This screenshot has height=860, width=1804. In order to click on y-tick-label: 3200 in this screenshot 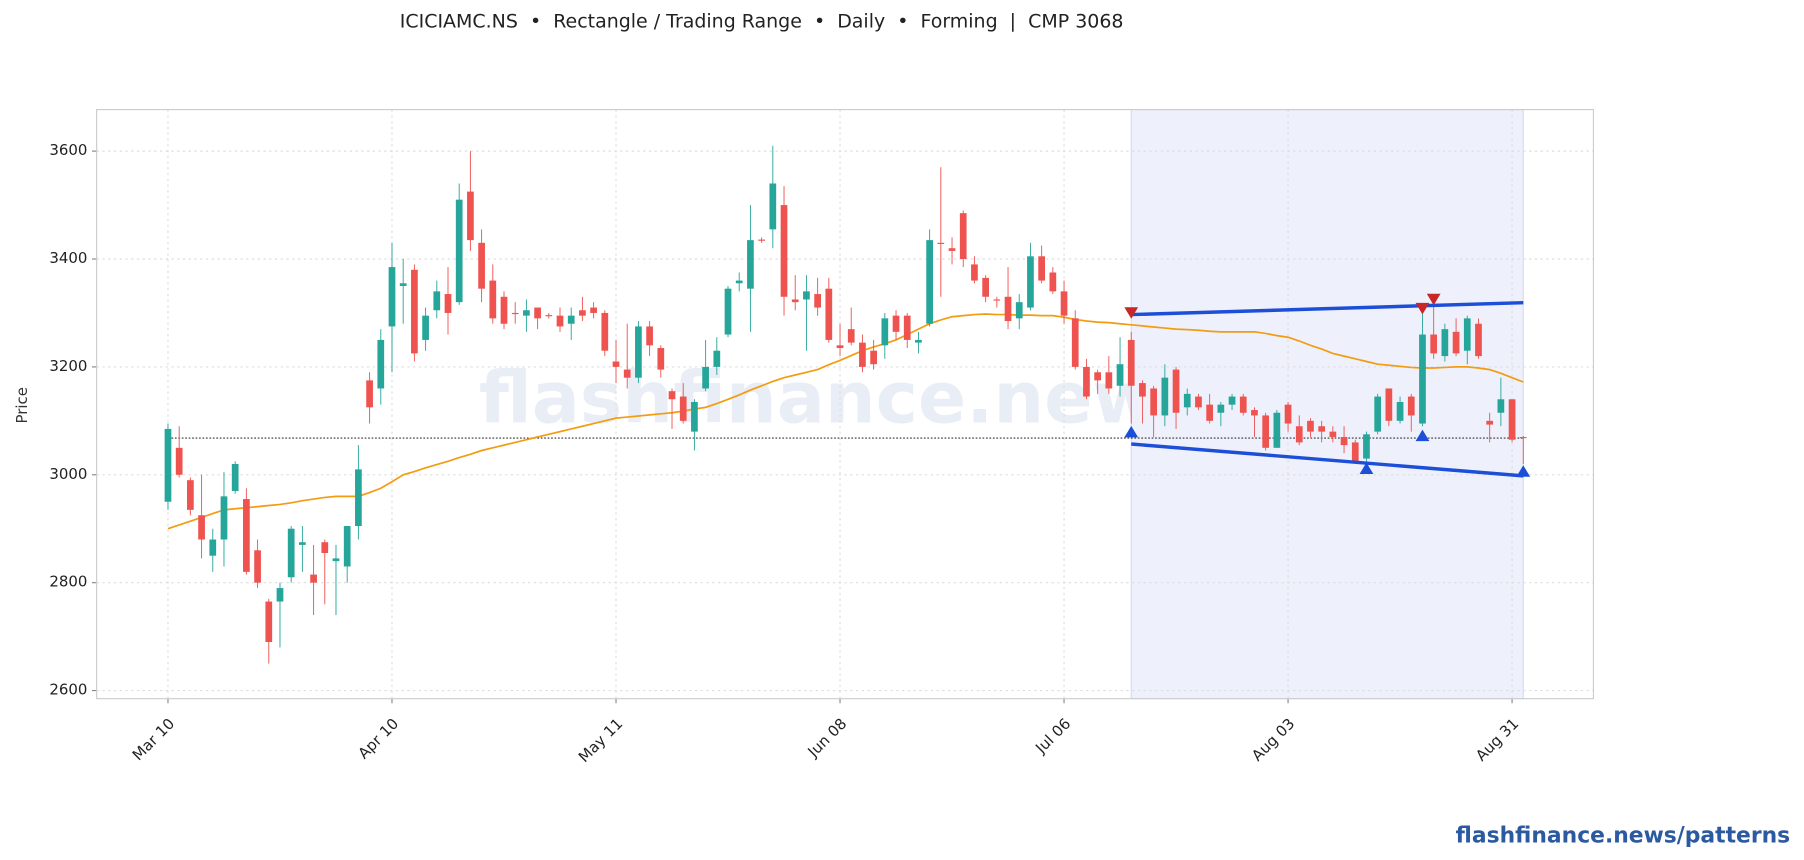, I will do `click(68, 366)`.